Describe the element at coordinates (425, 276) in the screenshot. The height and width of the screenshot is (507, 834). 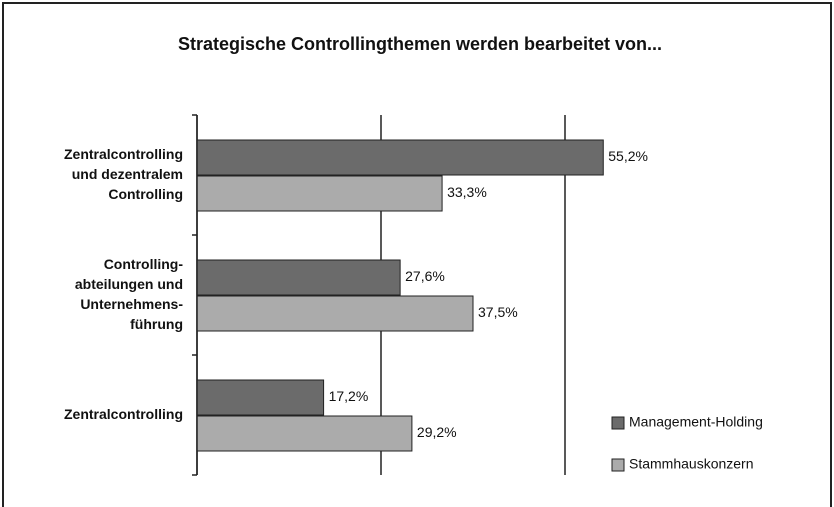
I see `value-label: 27,6%` at that location.